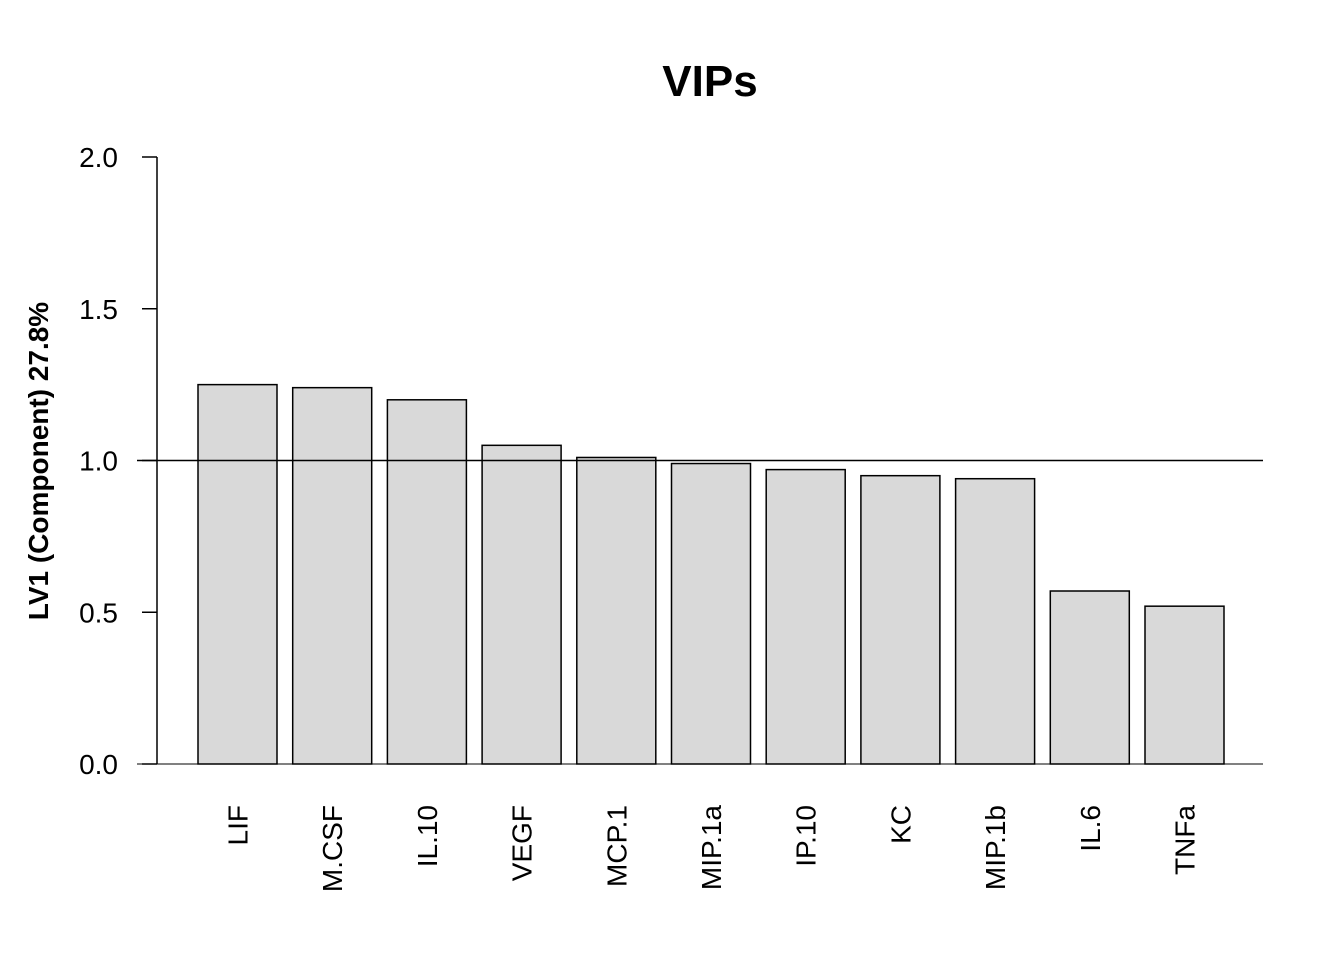  What do you see at coordinates (332, 575) in the screenshot?
I see `bar-m-csf` at bounding box center [332, 575].